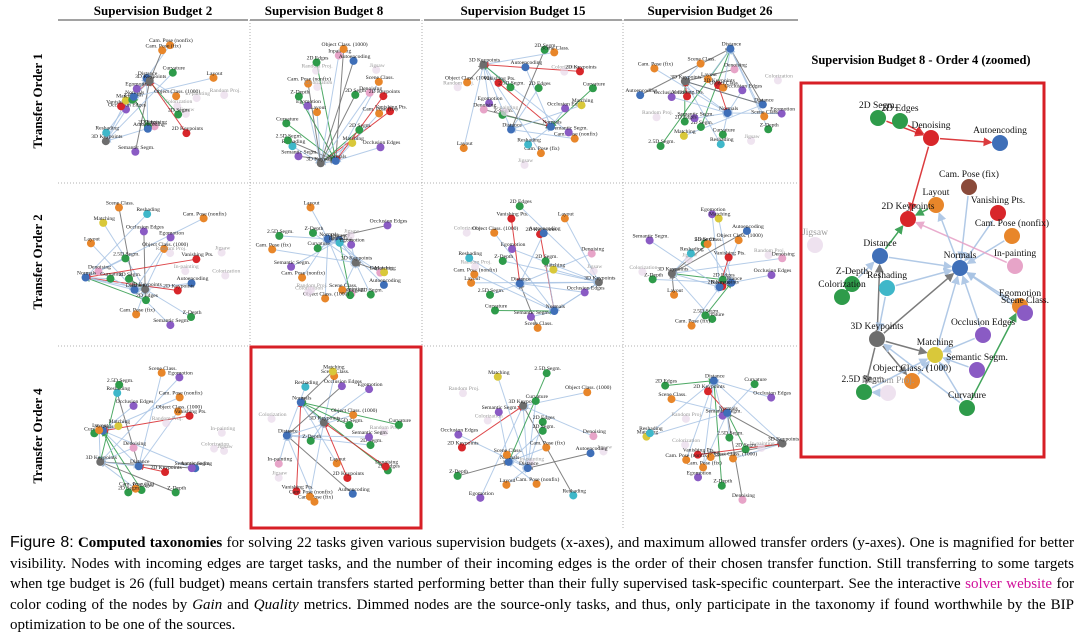 This screenshot has width=1080, height=636. Describe the element at coordinates (595, 267) in the screenshot. I see `node-label: Jigsaw` at that location.